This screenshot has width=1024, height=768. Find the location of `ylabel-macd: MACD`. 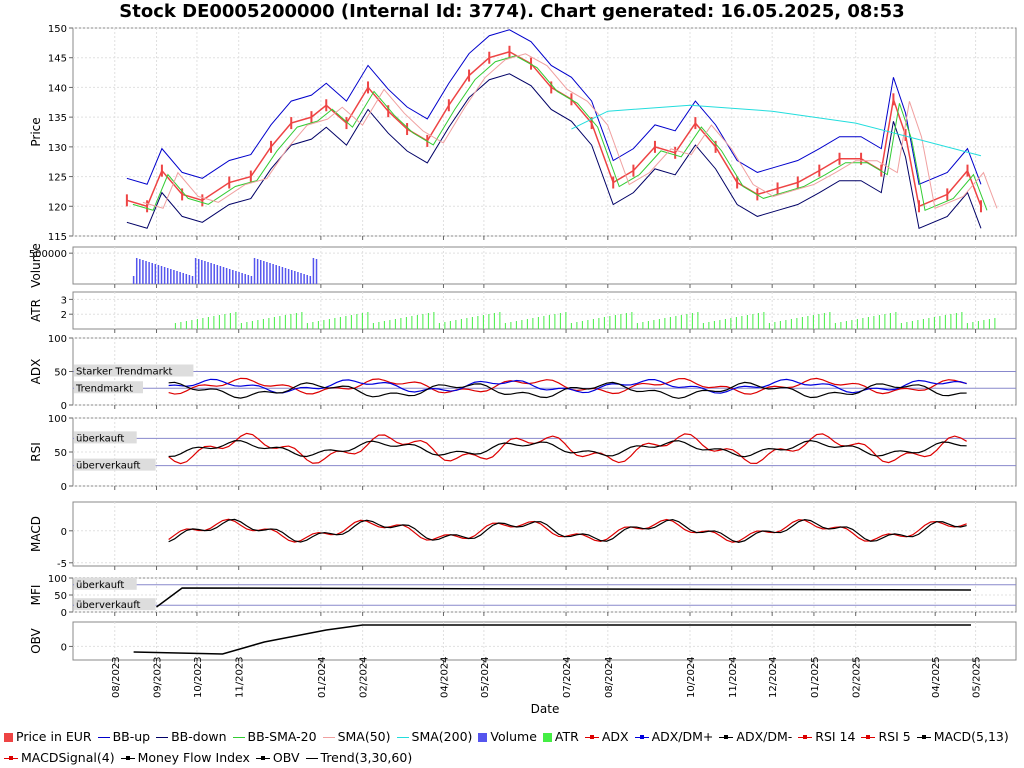

ylabel-macd: MACD is located at coordinates (36, 534).